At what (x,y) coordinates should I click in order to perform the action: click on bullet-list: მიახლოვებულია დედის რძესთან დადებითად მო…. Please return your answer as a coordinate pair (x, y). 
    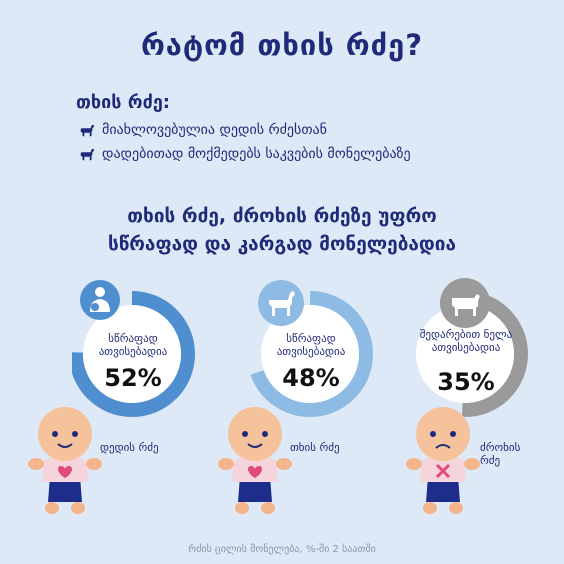
    Looking at the image, I should click on (298, 144).